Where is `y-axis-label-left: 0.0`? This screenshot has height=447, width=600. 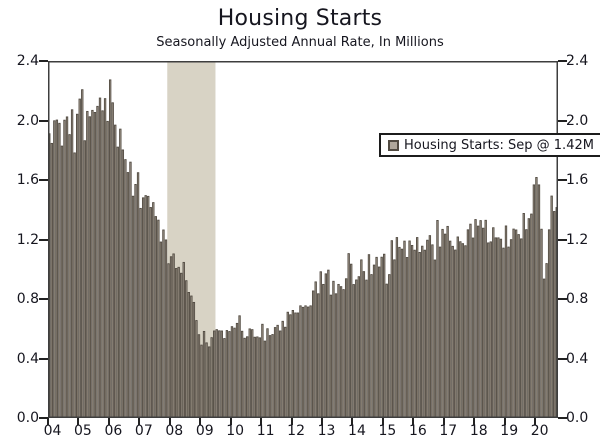 y-axis-label-left: 0.0 is located at coordinates (27, 418).